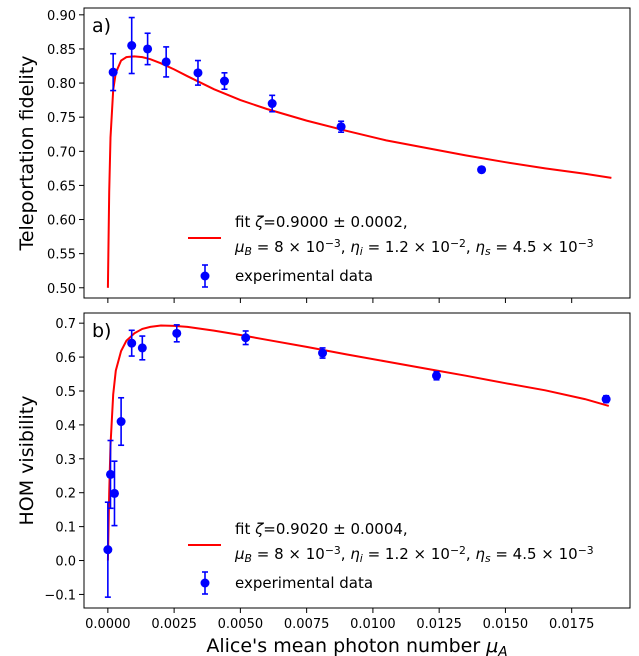 The width and height of the screenshot is (639, 656). I want to click on y-tick-label: −0.1, so click(60, 595).